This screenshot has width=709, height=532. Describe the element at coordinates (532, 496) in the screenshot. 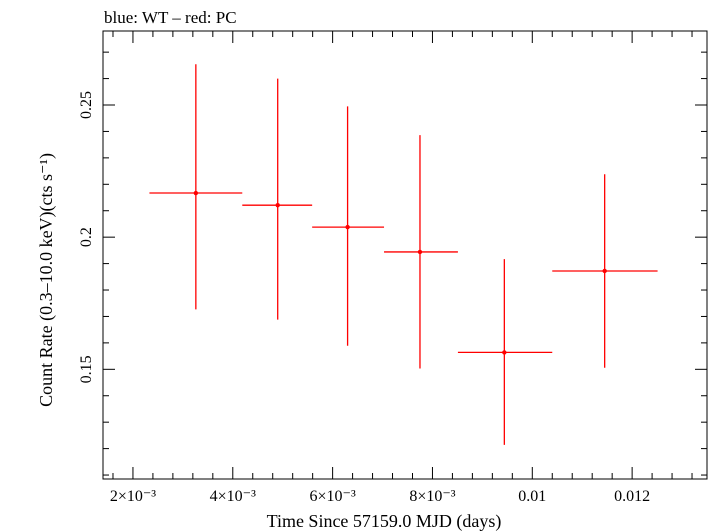

I see `x-tick-label: 0.01` at that location.